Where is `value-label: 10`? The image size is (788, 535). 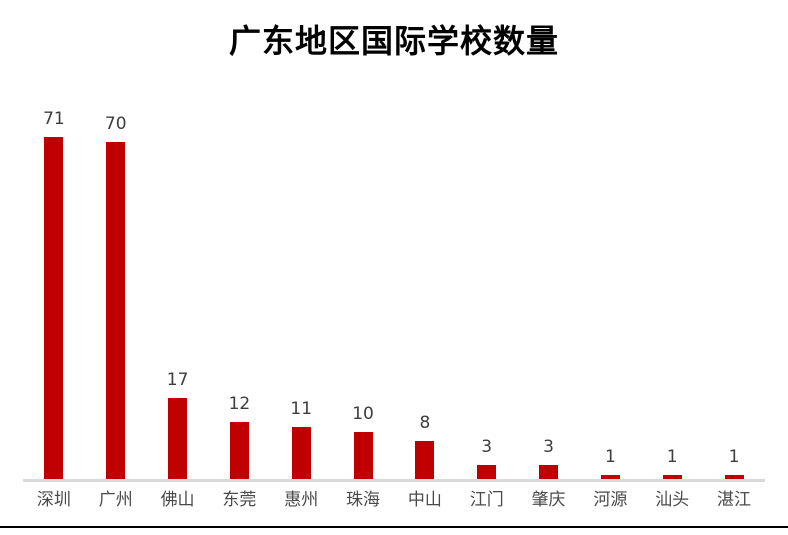
value-label: 10 is located at coordinates (363, 414).